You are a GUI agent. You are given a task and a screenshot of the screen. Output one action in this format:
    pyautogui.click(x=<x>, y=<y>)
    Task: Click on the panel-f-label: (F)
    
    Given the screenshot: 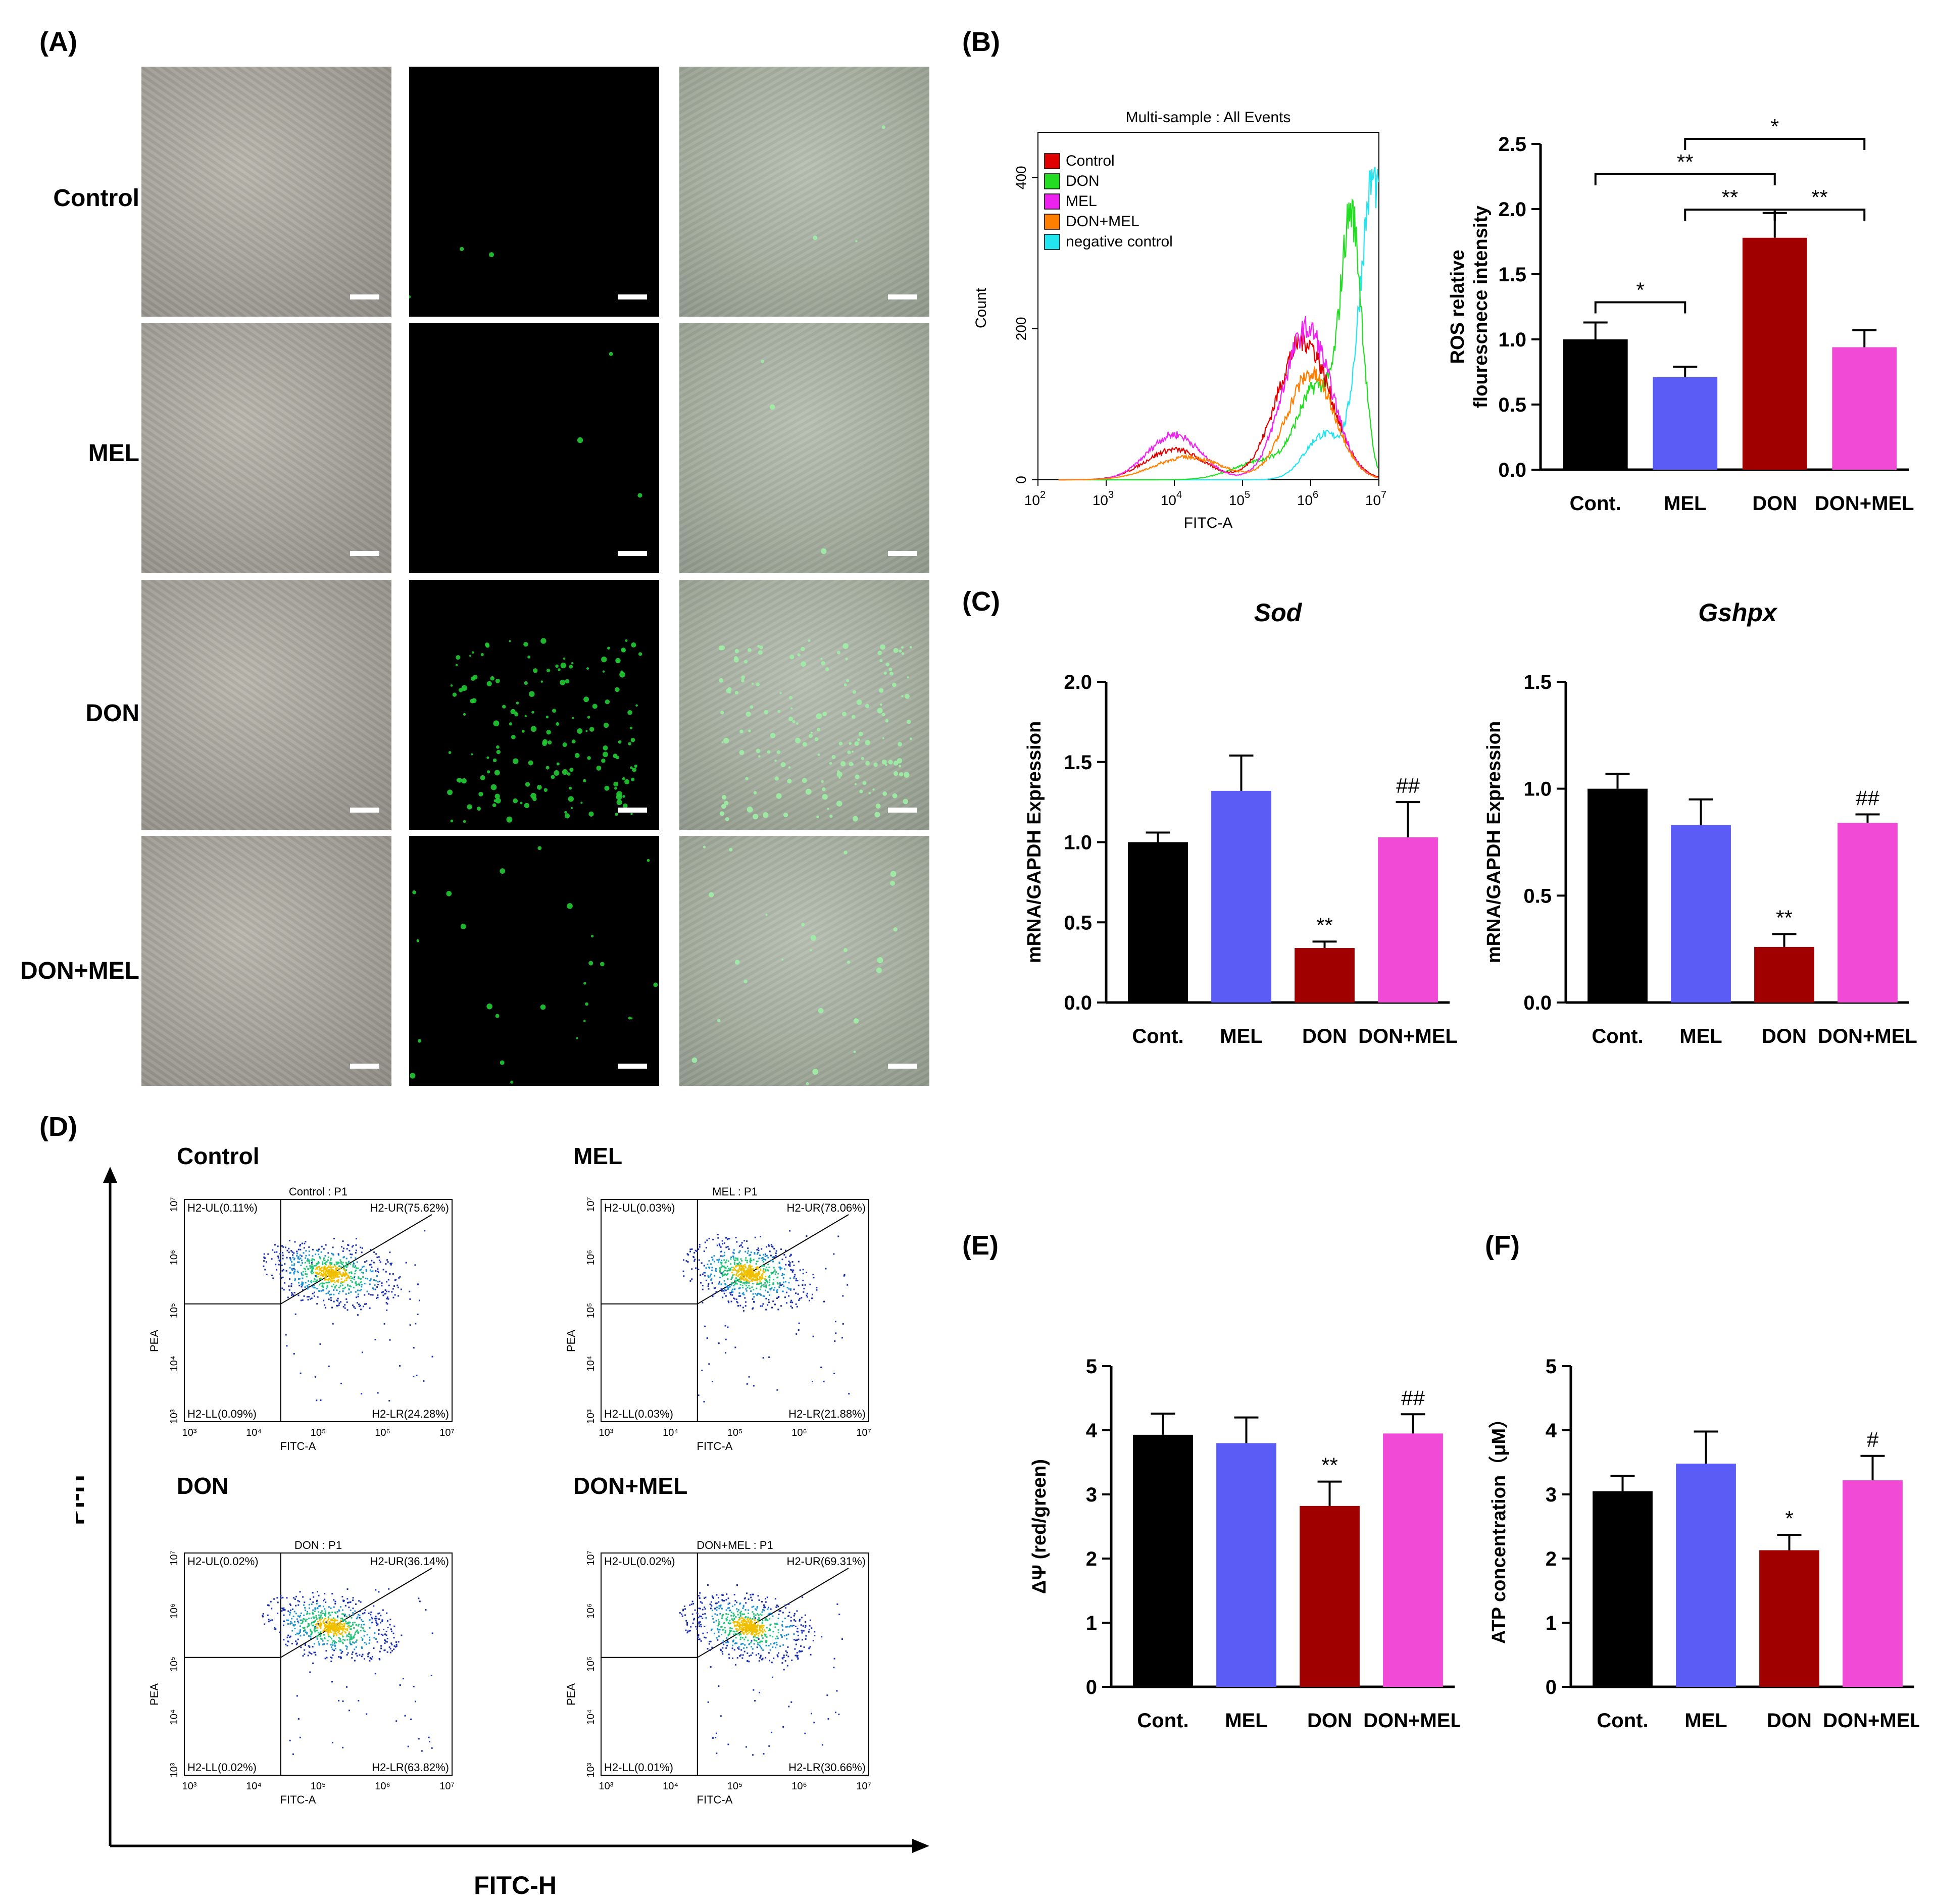 What is the action you would take?
    pyautogui.click(x=1502, y=1246)
    